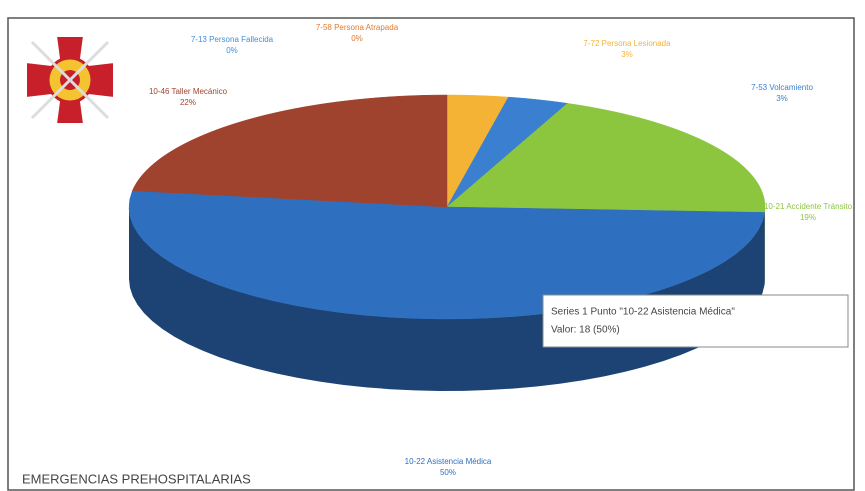  I want to click on tooltip-line: Valor: 18 (50%), so click(585, 330).